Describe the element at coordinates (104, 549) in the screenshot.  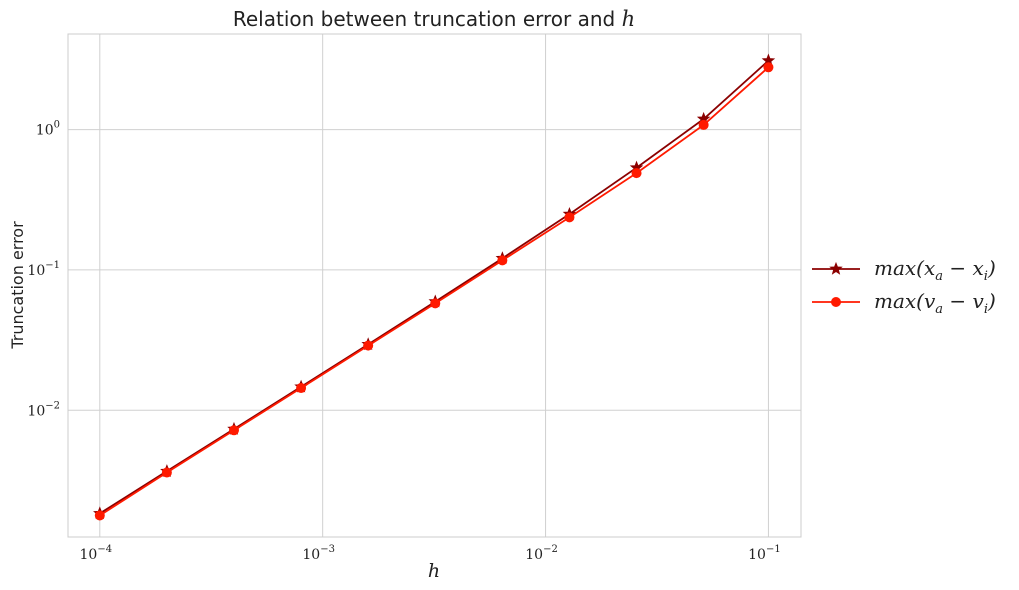
I see `x-tick-exponent: −4` at that location.